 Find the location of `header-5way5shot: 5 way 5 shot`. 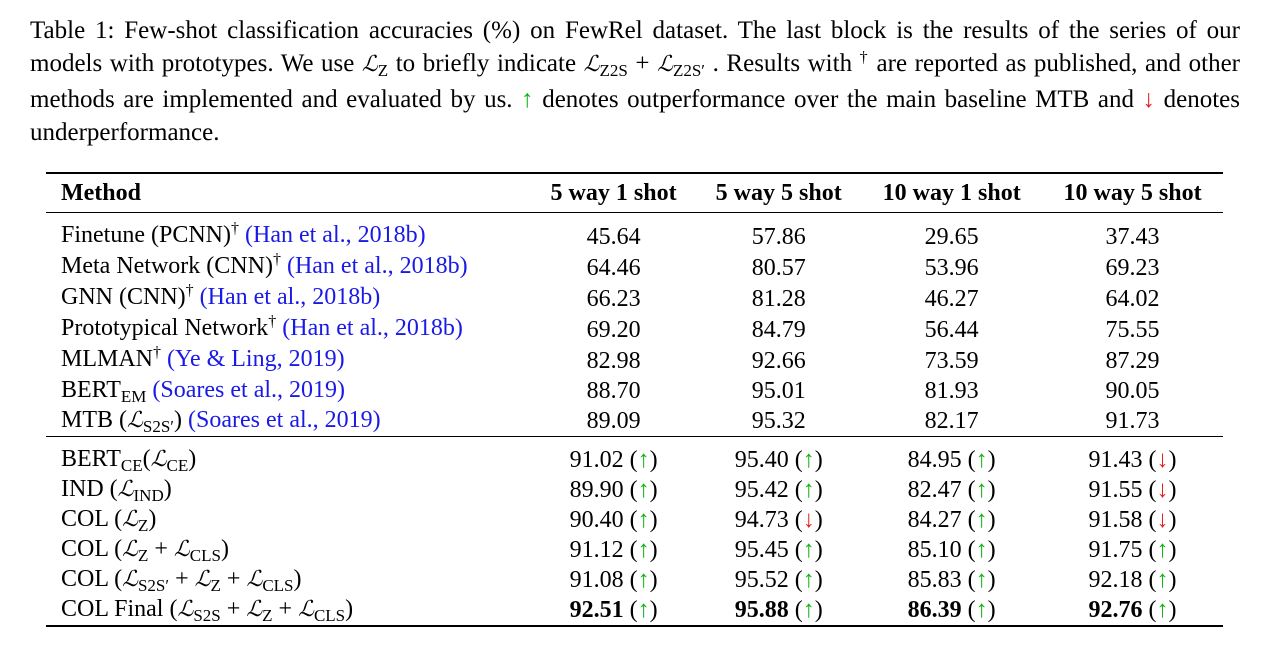

header-5way5shot: 5 way 5 shot is located at coordinates (778, 193).